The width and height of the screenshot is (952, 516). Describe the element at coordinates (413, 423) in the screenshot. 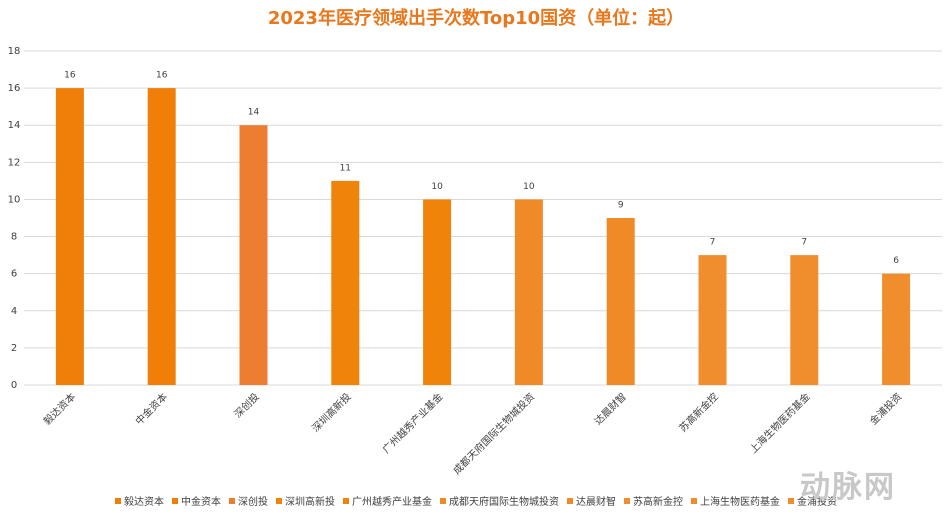

I see `x-tick-label: 广州越秀产业基金` at that location.